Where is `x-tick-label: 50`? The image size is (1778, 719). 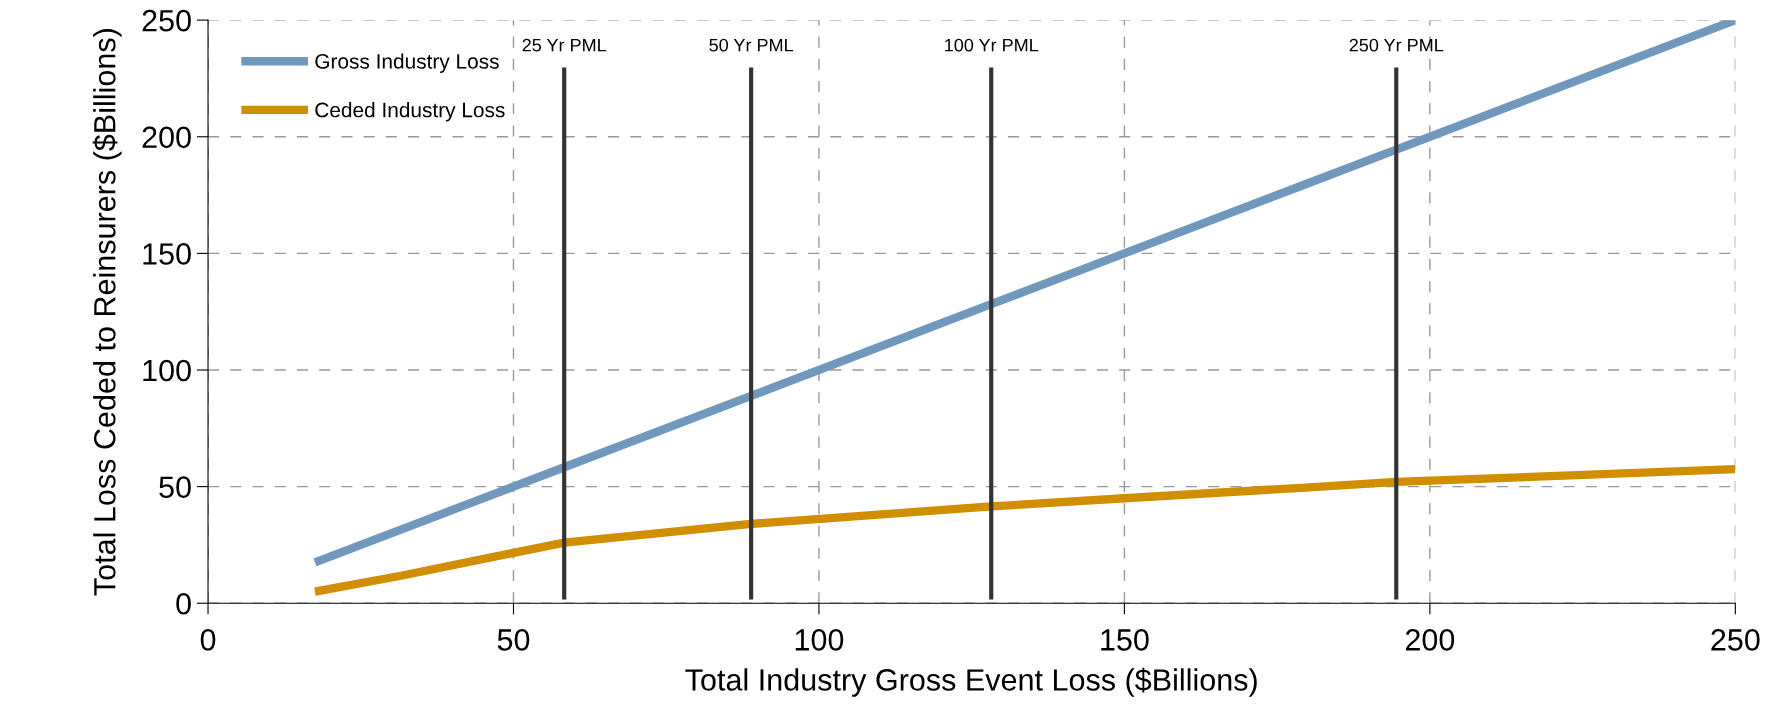 x-tick-label: 50 is located at coordinates (513, 640).